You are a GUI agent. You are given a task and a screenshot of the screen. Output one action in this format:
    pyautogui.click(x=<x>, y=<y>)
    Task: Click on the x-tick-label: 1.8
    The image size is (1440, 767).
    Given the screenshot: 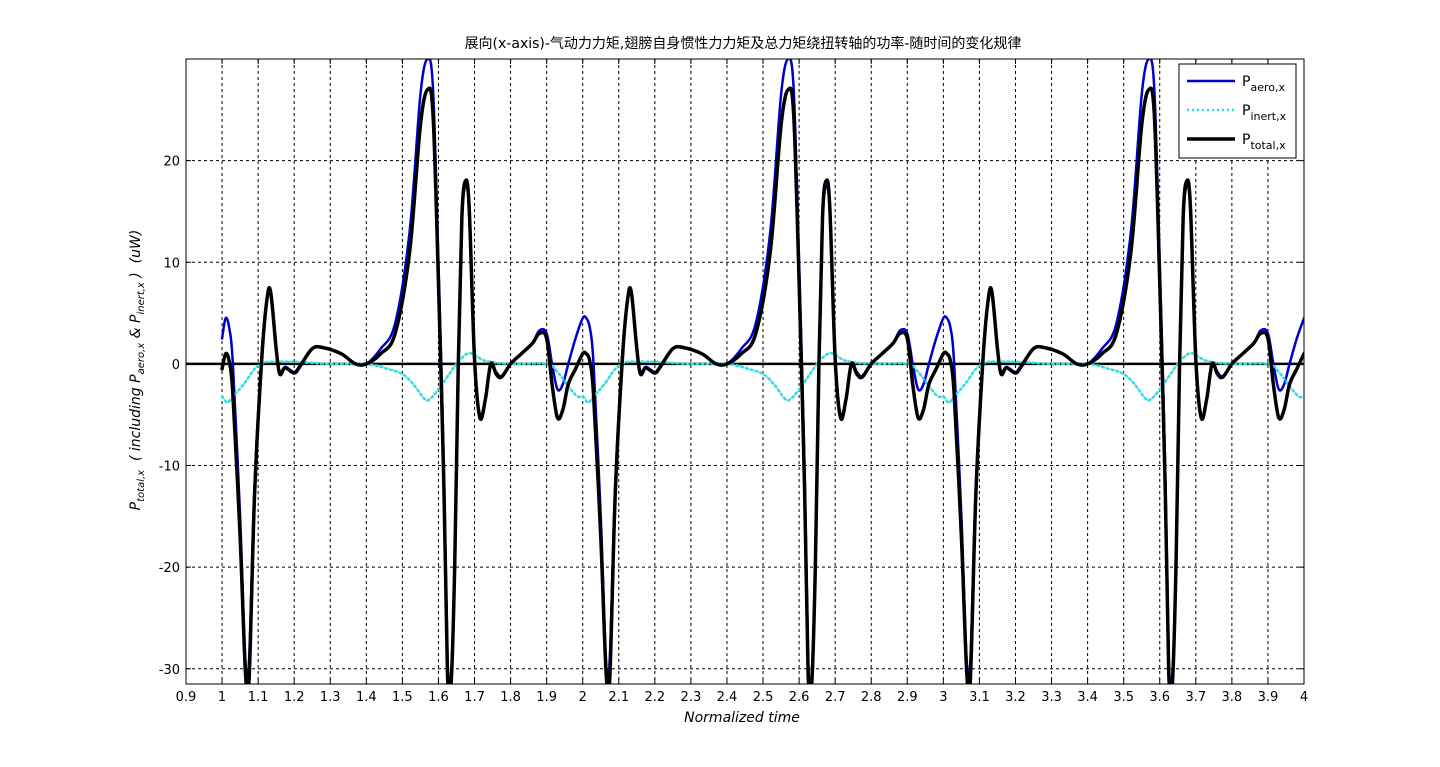 What is the action you would take?
    pyautogui.click(x=510, y=697)
    